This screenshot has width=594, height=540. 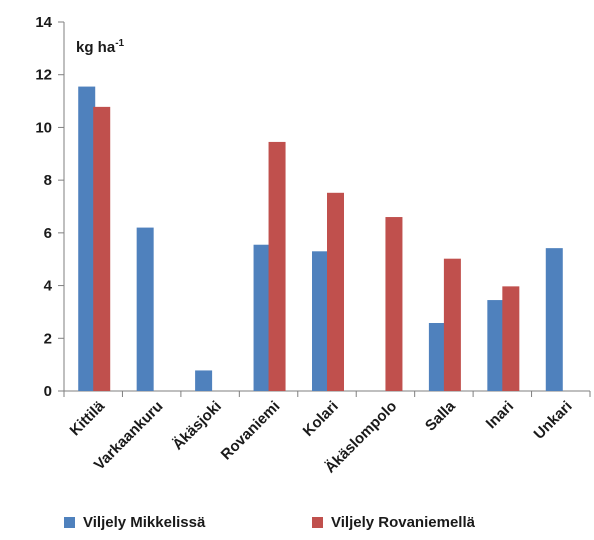 I want to click on x-category-label: Äkäsjoki, so click(x=197, y=426).